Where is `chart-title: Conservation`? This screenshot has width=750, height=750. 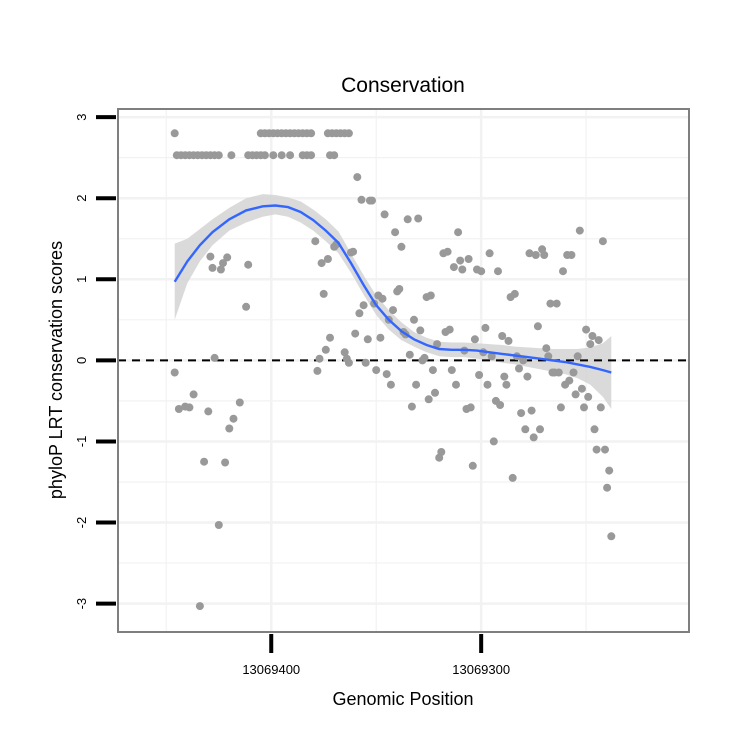 chart-title: Conservation is located at coordinates (403, 85).